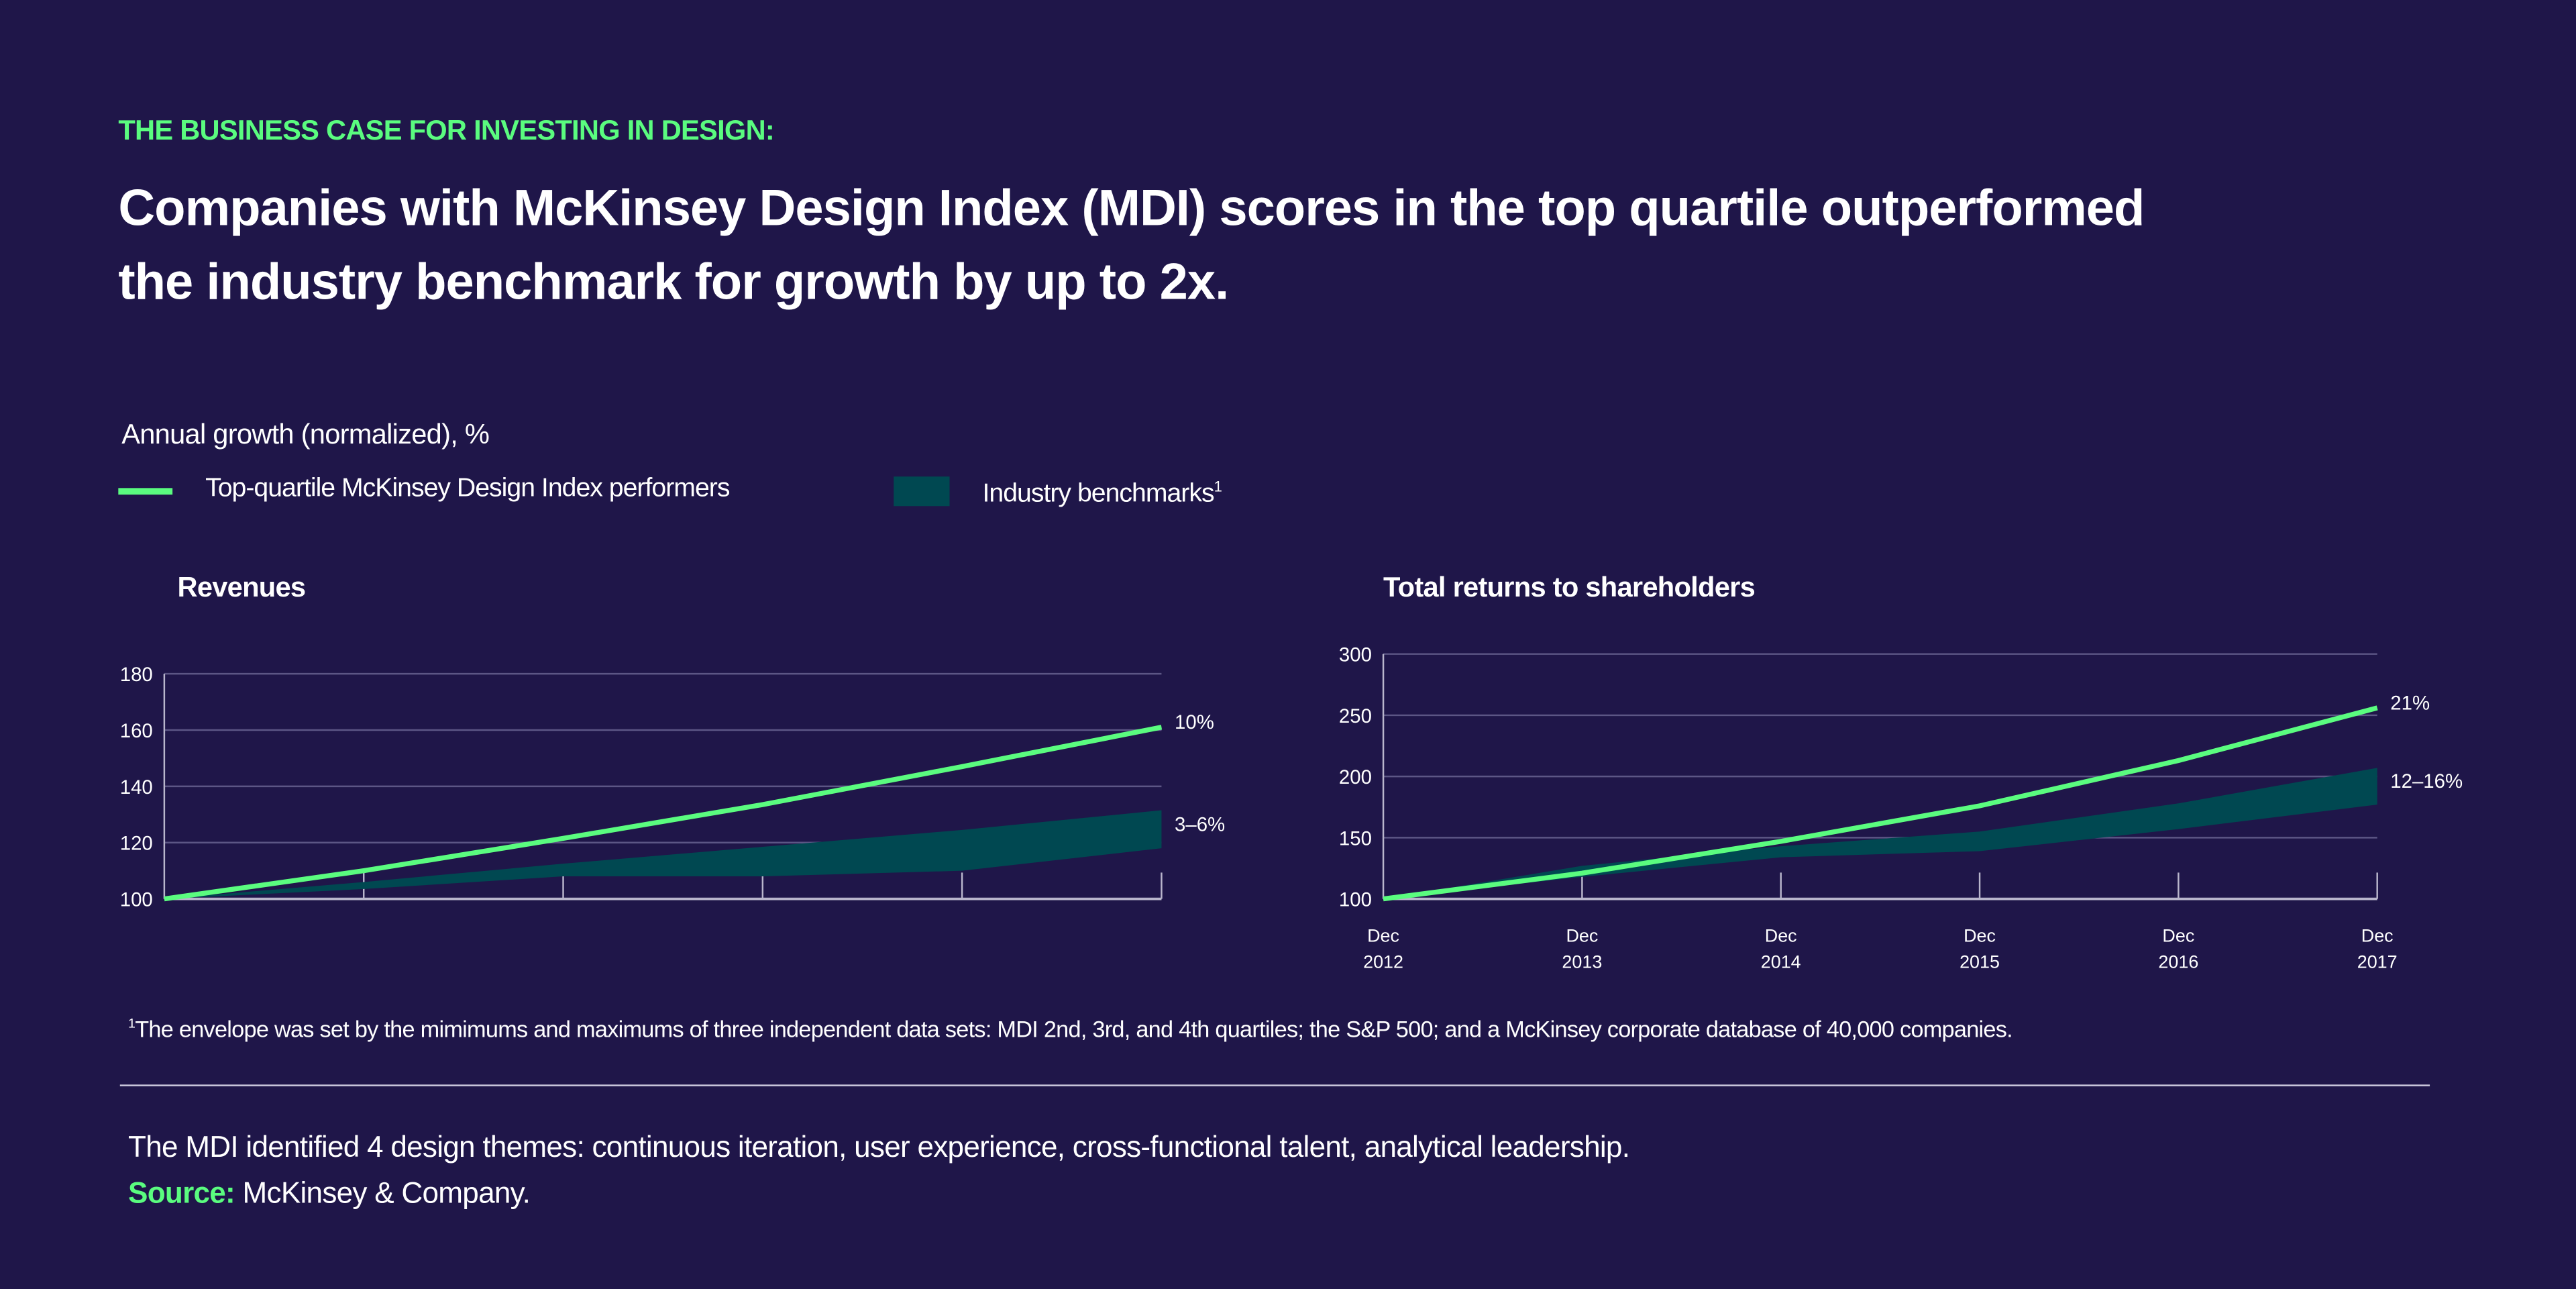 The image size is (2576, 1289). What do you see at coordinates (136, 787) in the screenshot?
I see `y-tick-label: 140` at bounding box center [136, 787].